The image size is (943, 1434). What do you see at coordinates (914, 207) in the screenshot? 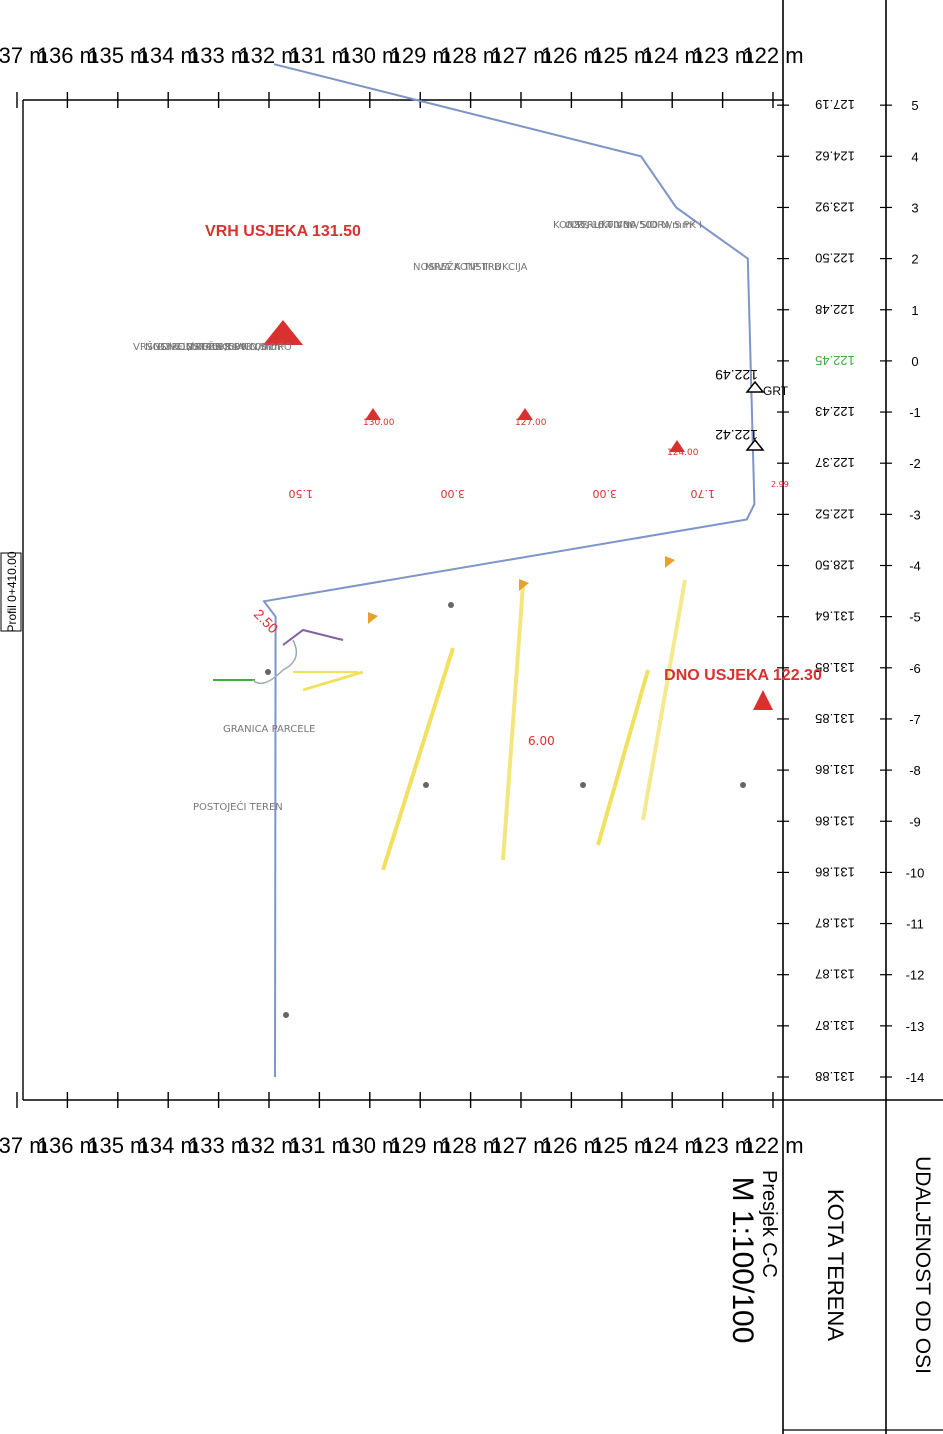
I see `table-offset-cell: 3` at bounding box center [914, 207].